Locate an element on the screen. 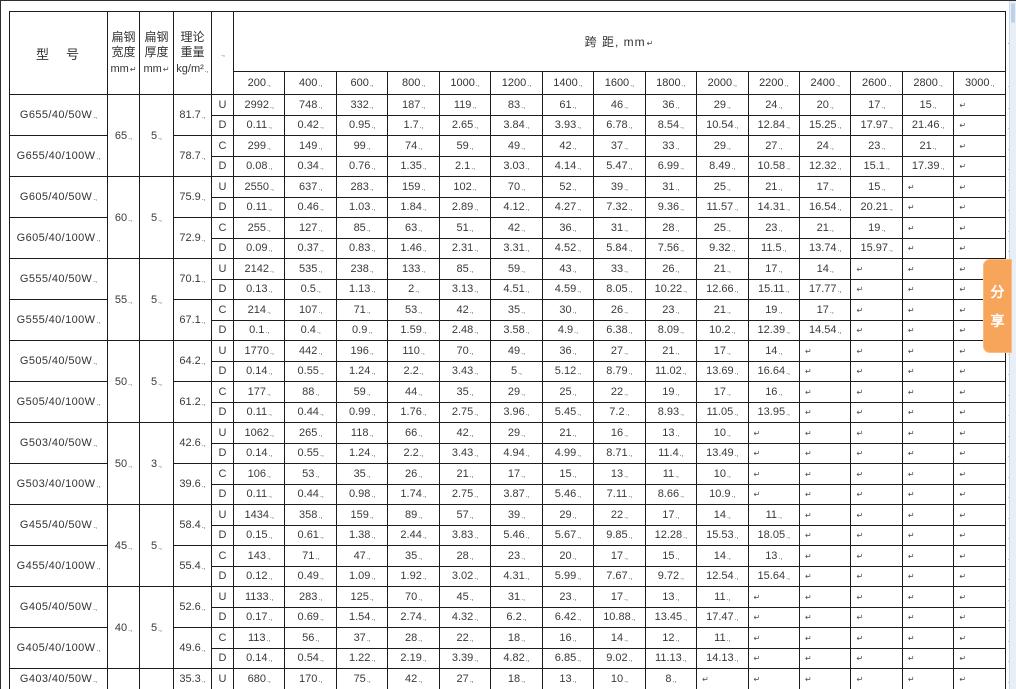 The height and width of the screenshot is (689, 1016). span-value-cell: 57., is located at coordinates (465, 515).